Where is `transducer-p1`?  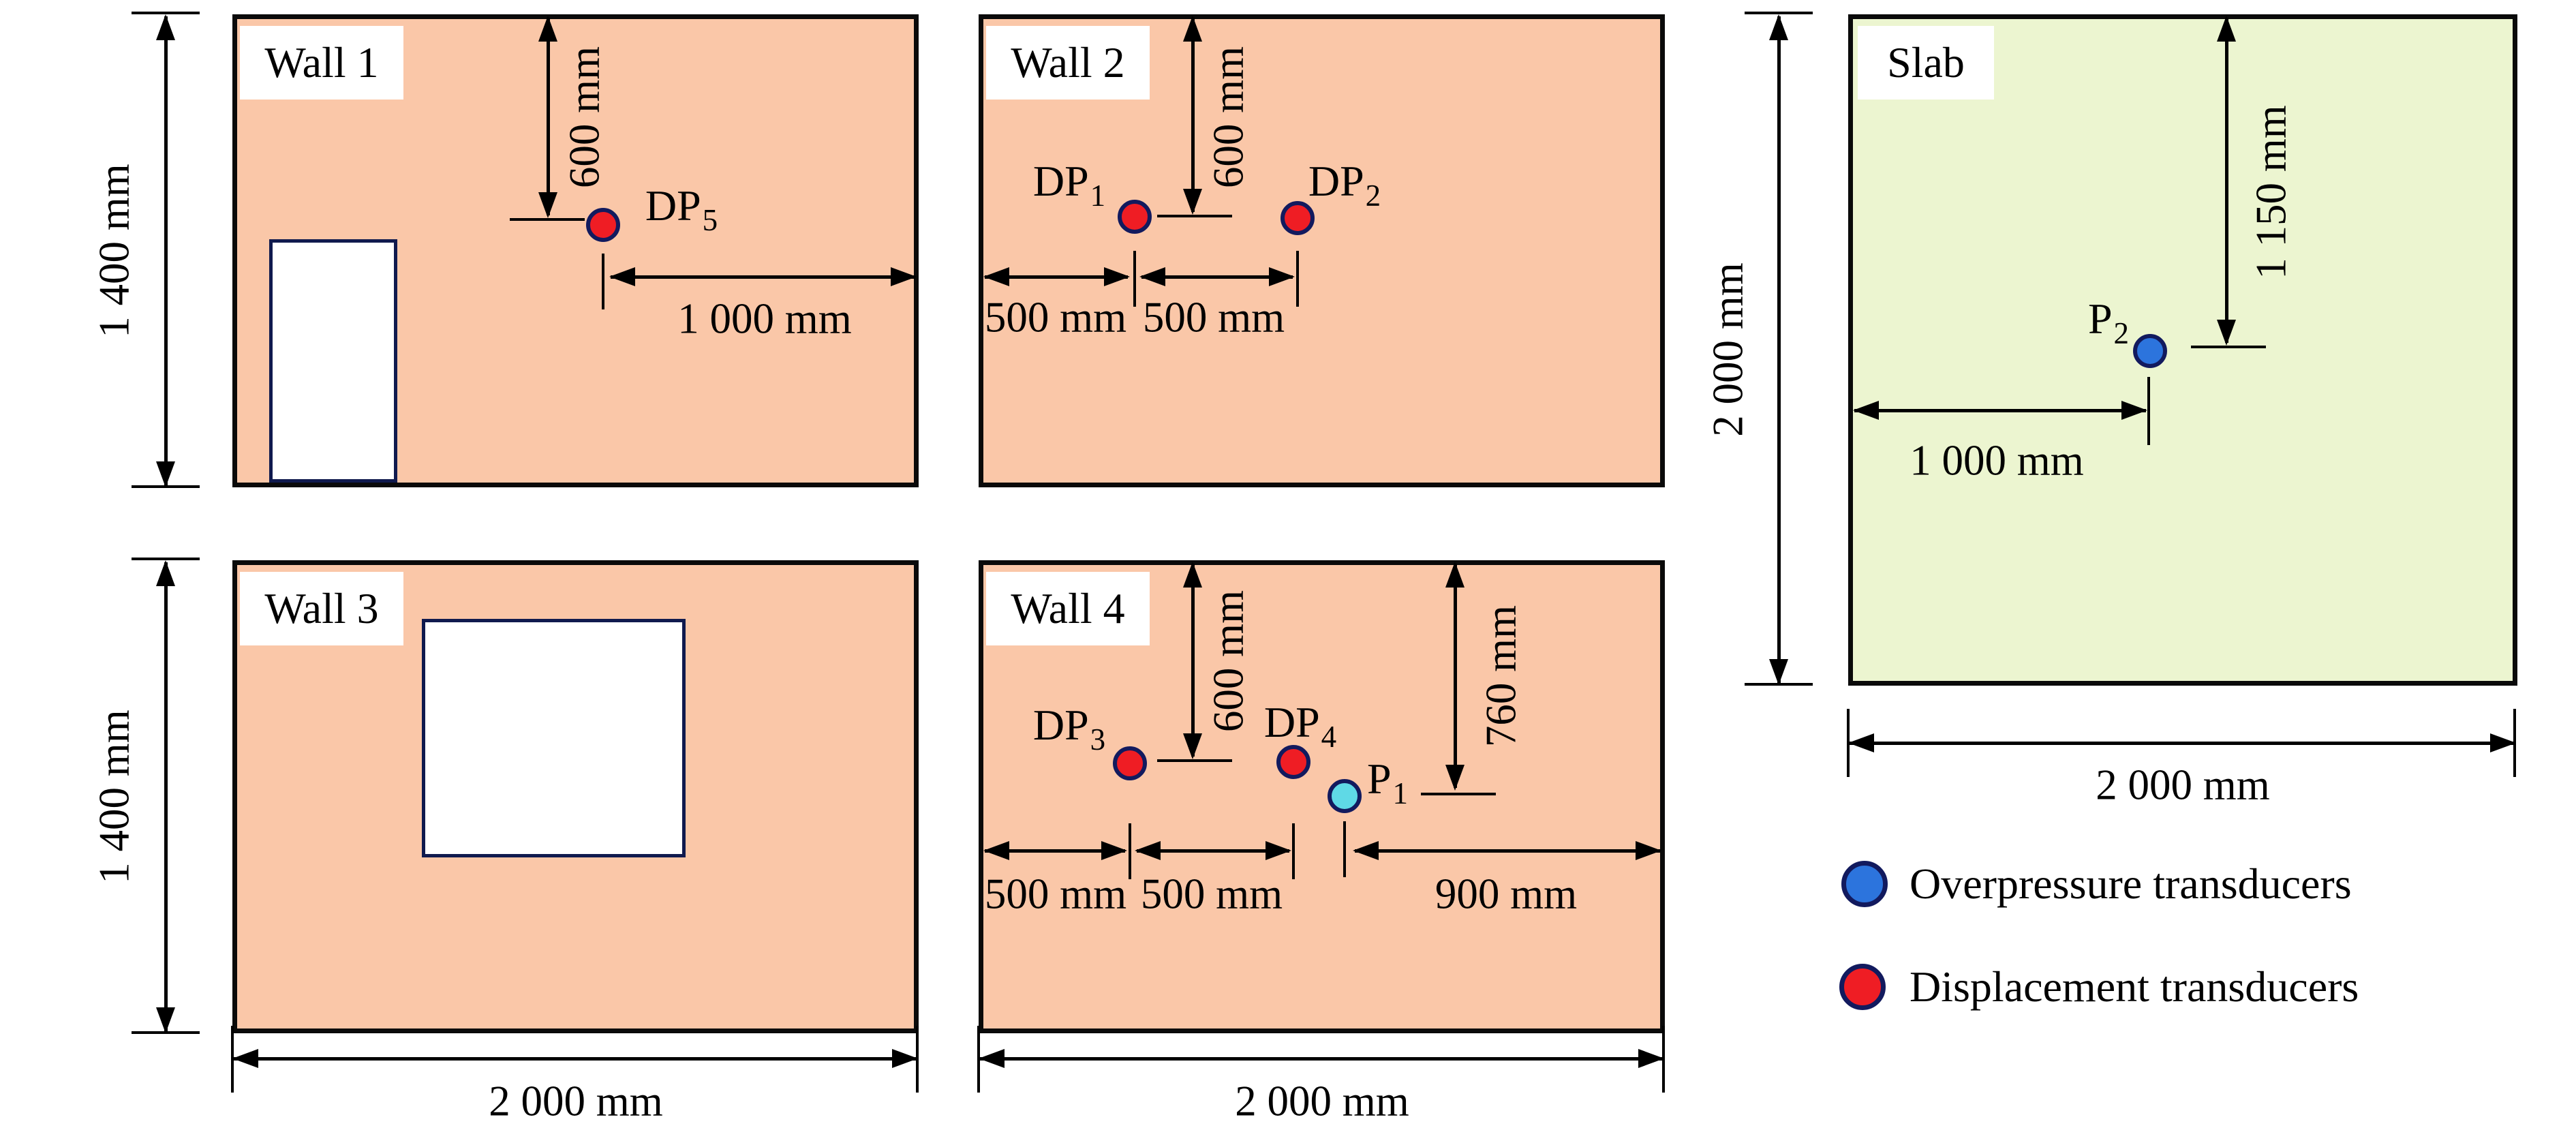 transducer-p1 is located at coordinates (1345, 796).